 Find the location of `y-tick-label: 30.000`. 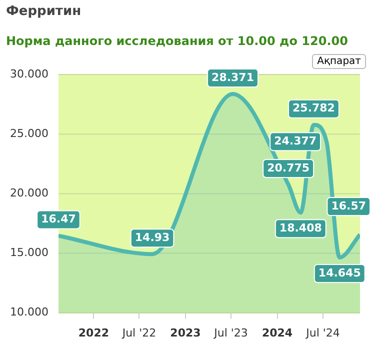

y-tick-label: 30.000 is located at coordinates (29, 73).